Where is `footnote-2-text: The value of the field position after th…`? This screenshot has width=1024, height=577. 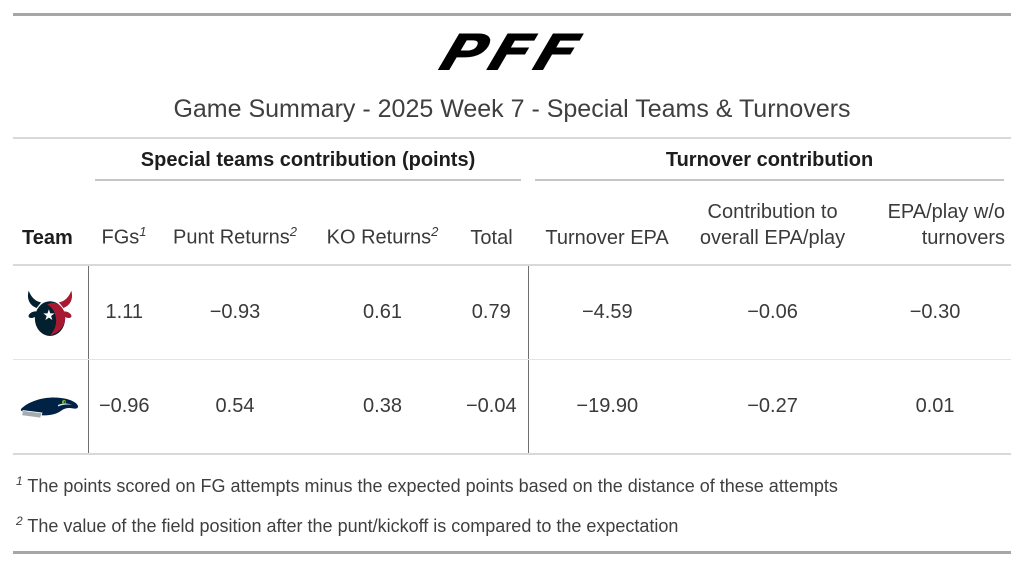 footnote-2-text: The value of the field position after th… is located at coordinates (353, 526).